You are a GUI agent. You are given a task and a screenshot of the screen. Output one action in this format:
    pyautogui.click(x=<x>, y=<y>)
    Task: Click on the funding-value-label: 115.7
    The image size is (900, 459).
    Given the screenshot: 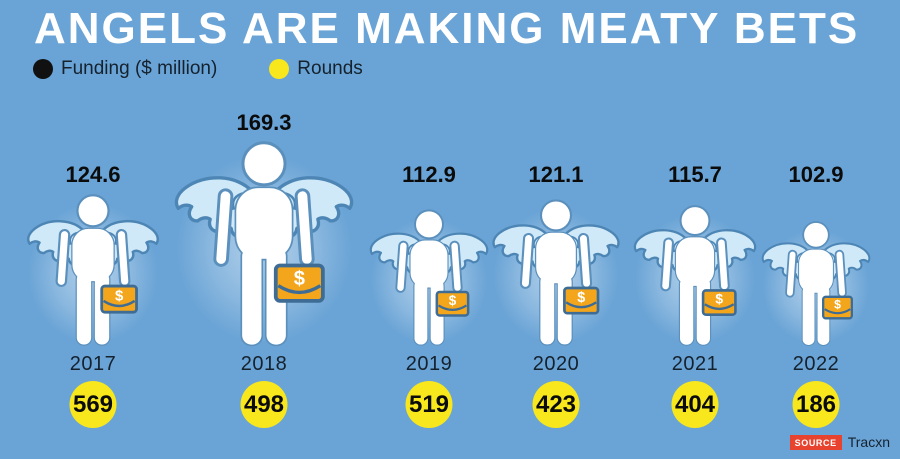 What is the action you would take?
    pyautogui.click(x=695, y=174)
    